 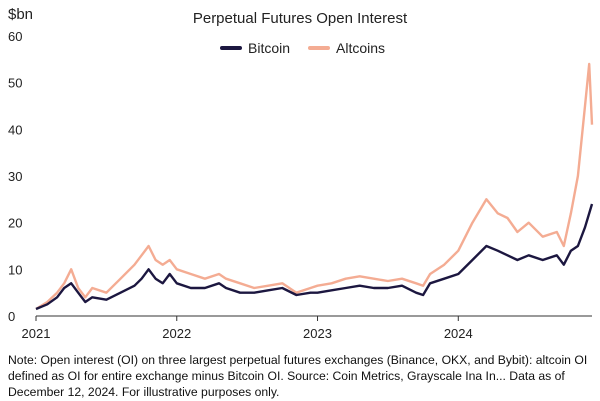 What do you see at coordinates (11, 316) in the screenshot?
I see `y-tick-label: 0` at bounding box center [11, 316].